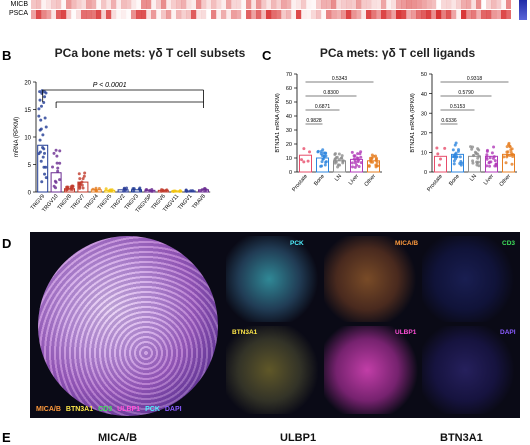  What do you see at coordinates (406, 332) in the screenshot?
I see `tile-label-ulbp1: ULBP1` at bounding box center [406, 332].